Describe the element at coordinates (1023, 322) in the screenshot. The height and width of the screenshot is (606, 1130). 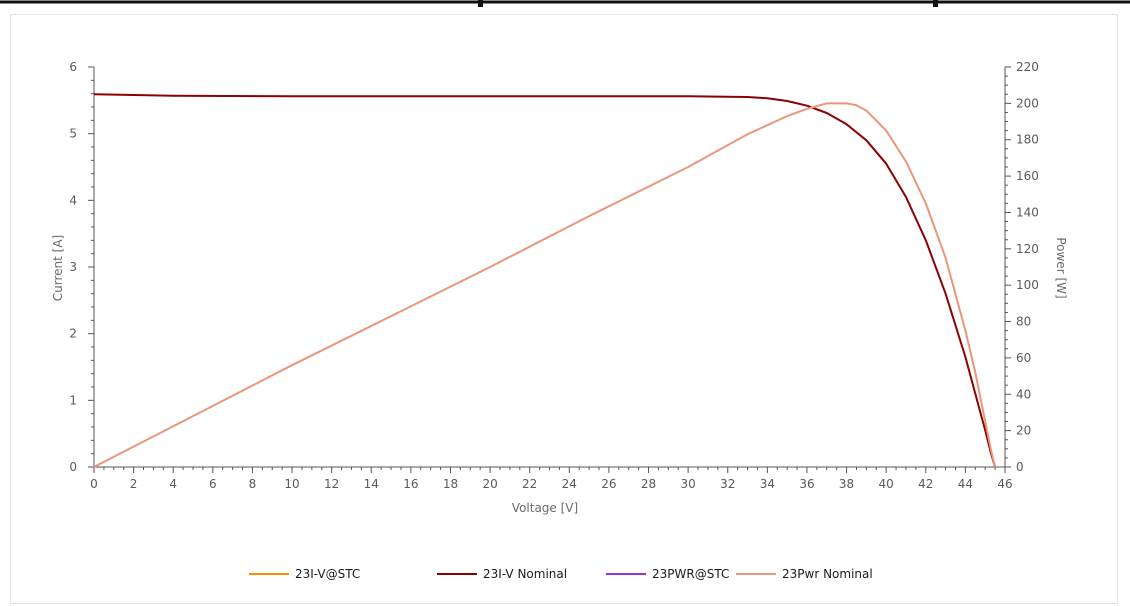
I see `y2-tick-label: 80` at that location.